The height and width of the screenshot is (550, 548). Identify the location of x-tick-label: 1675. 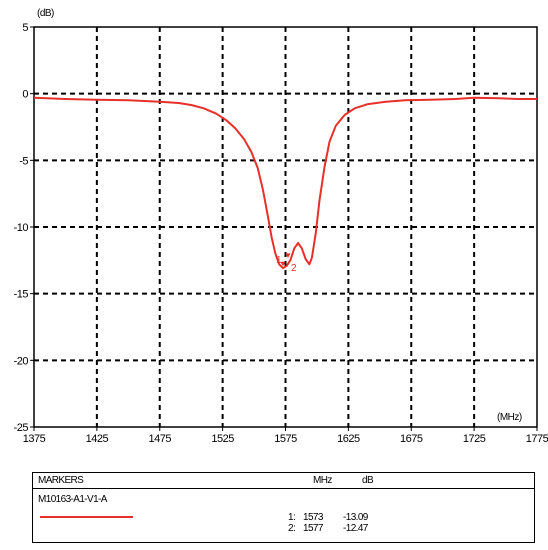
(411, 439).